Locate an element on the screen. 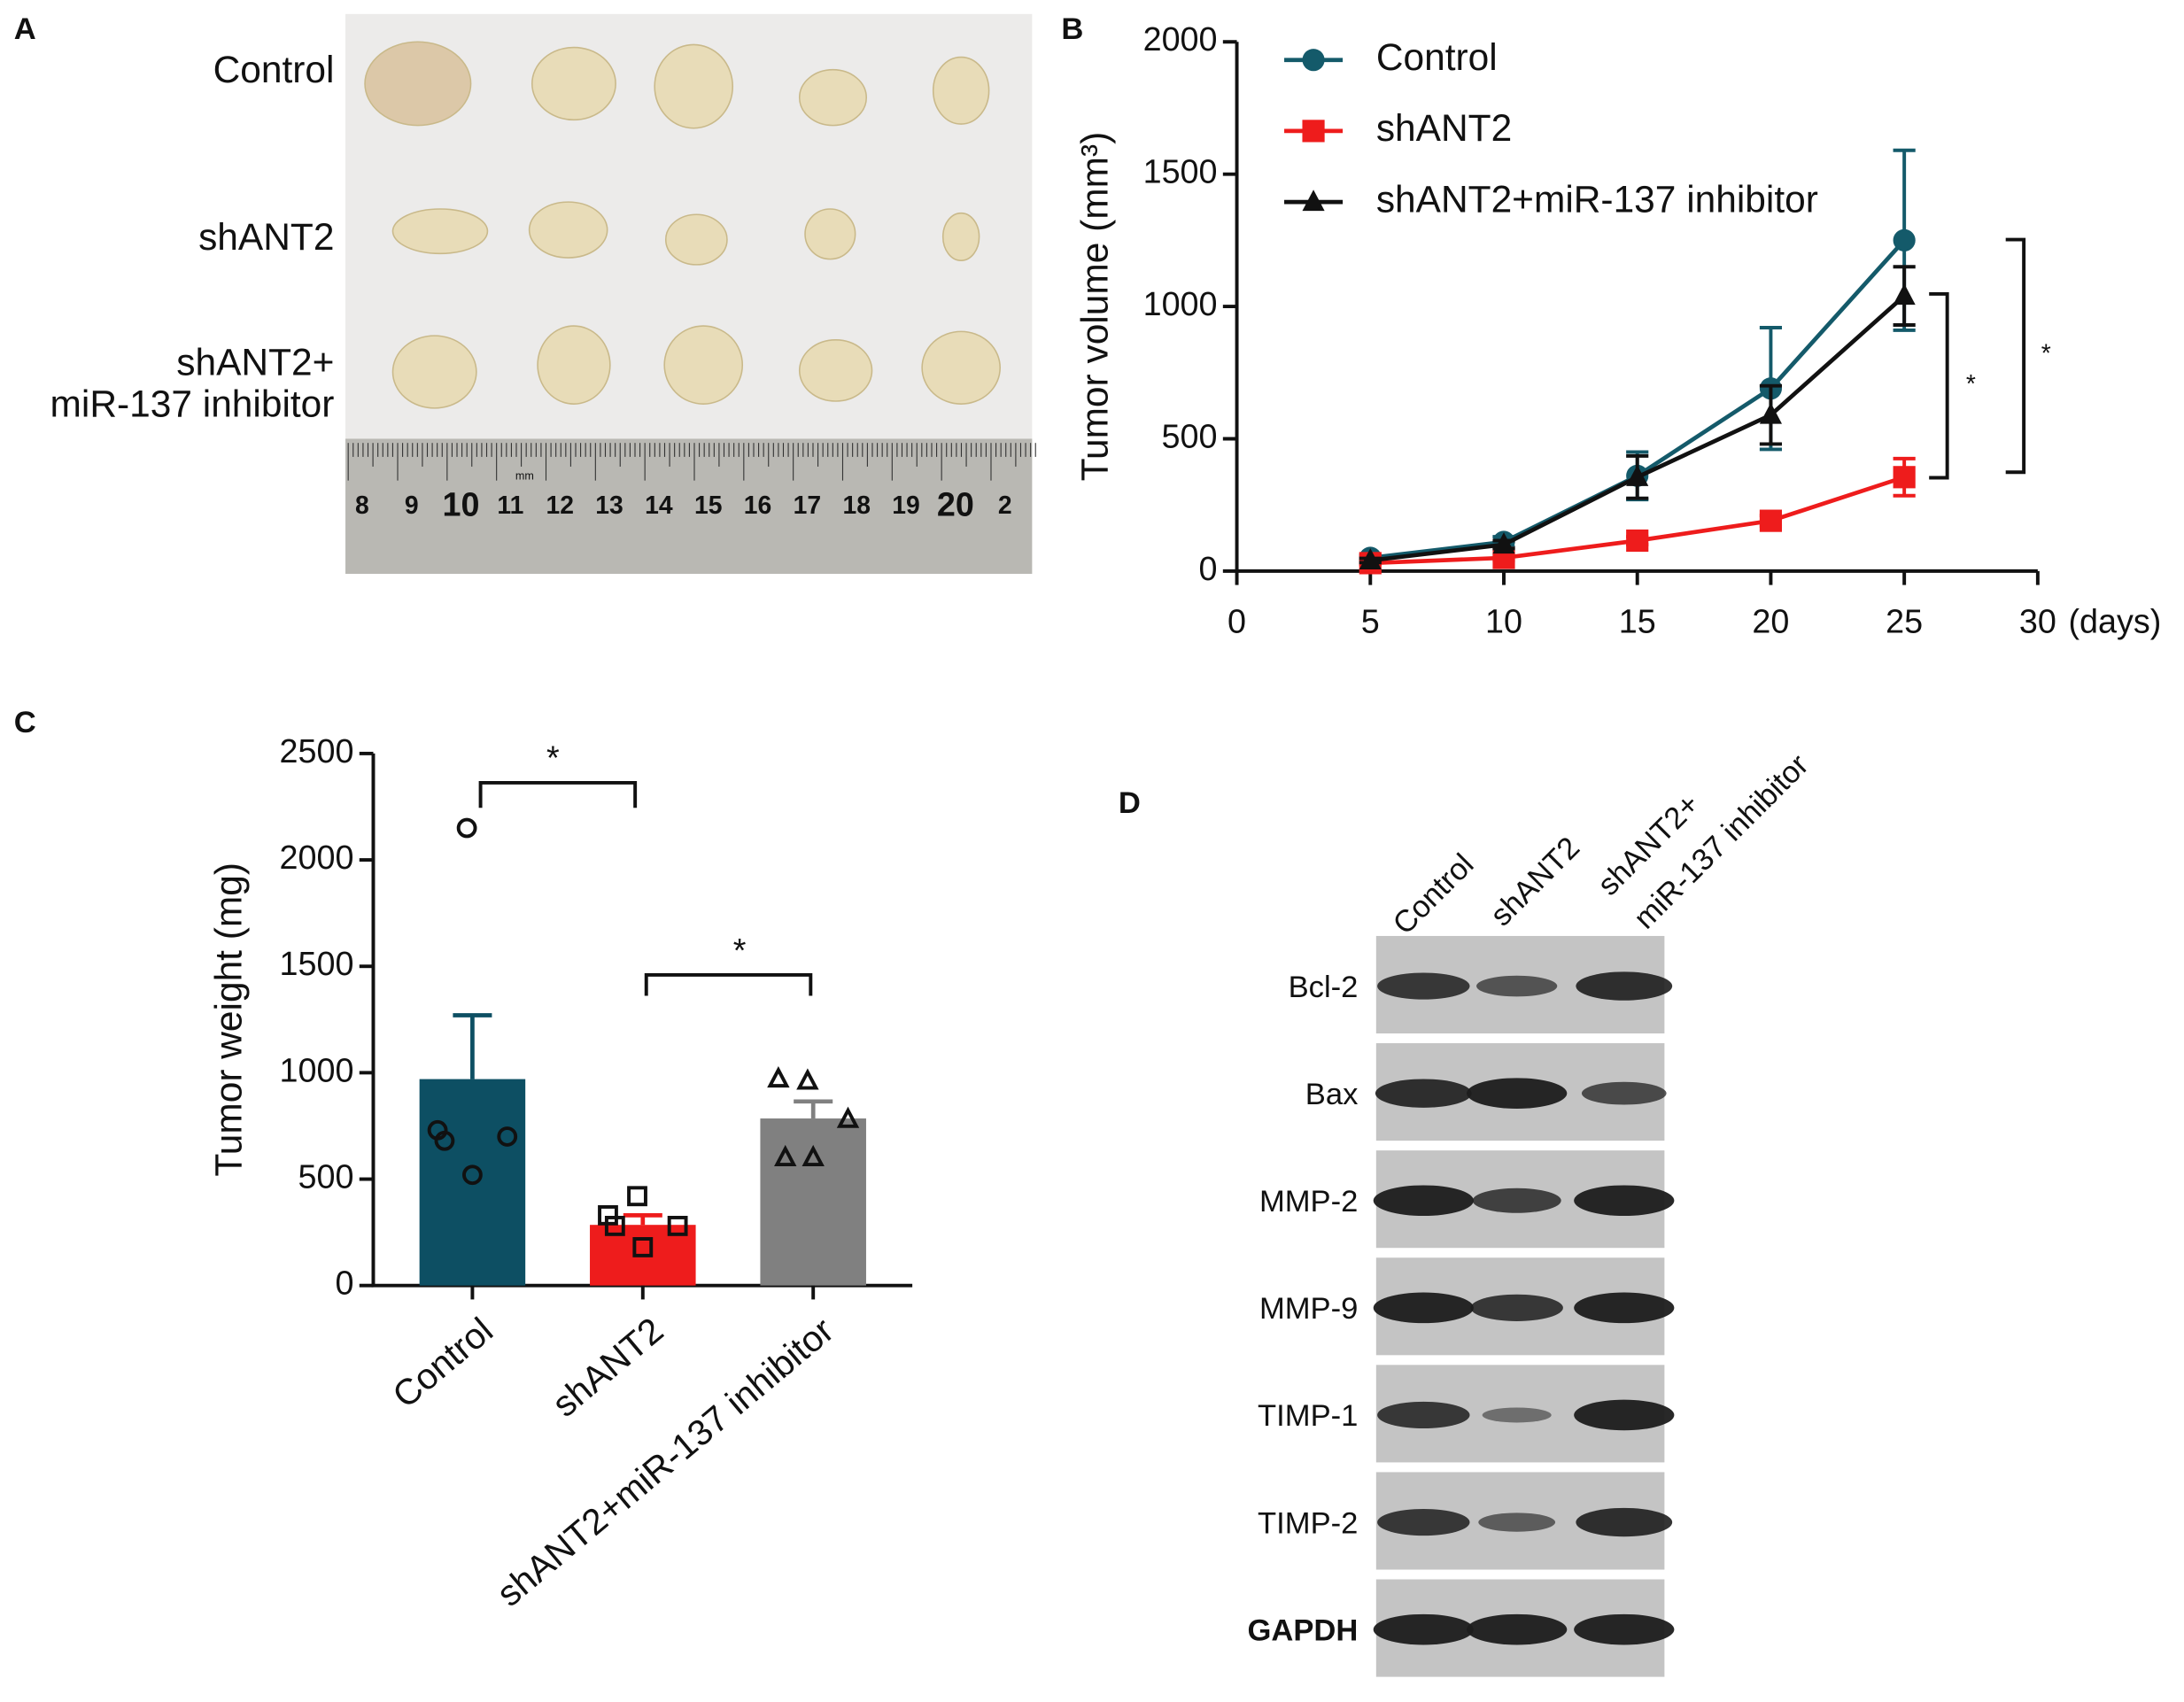 This screenshot has width=2184, height=1702. panel-letter: A is located at coordinates (25, 29).